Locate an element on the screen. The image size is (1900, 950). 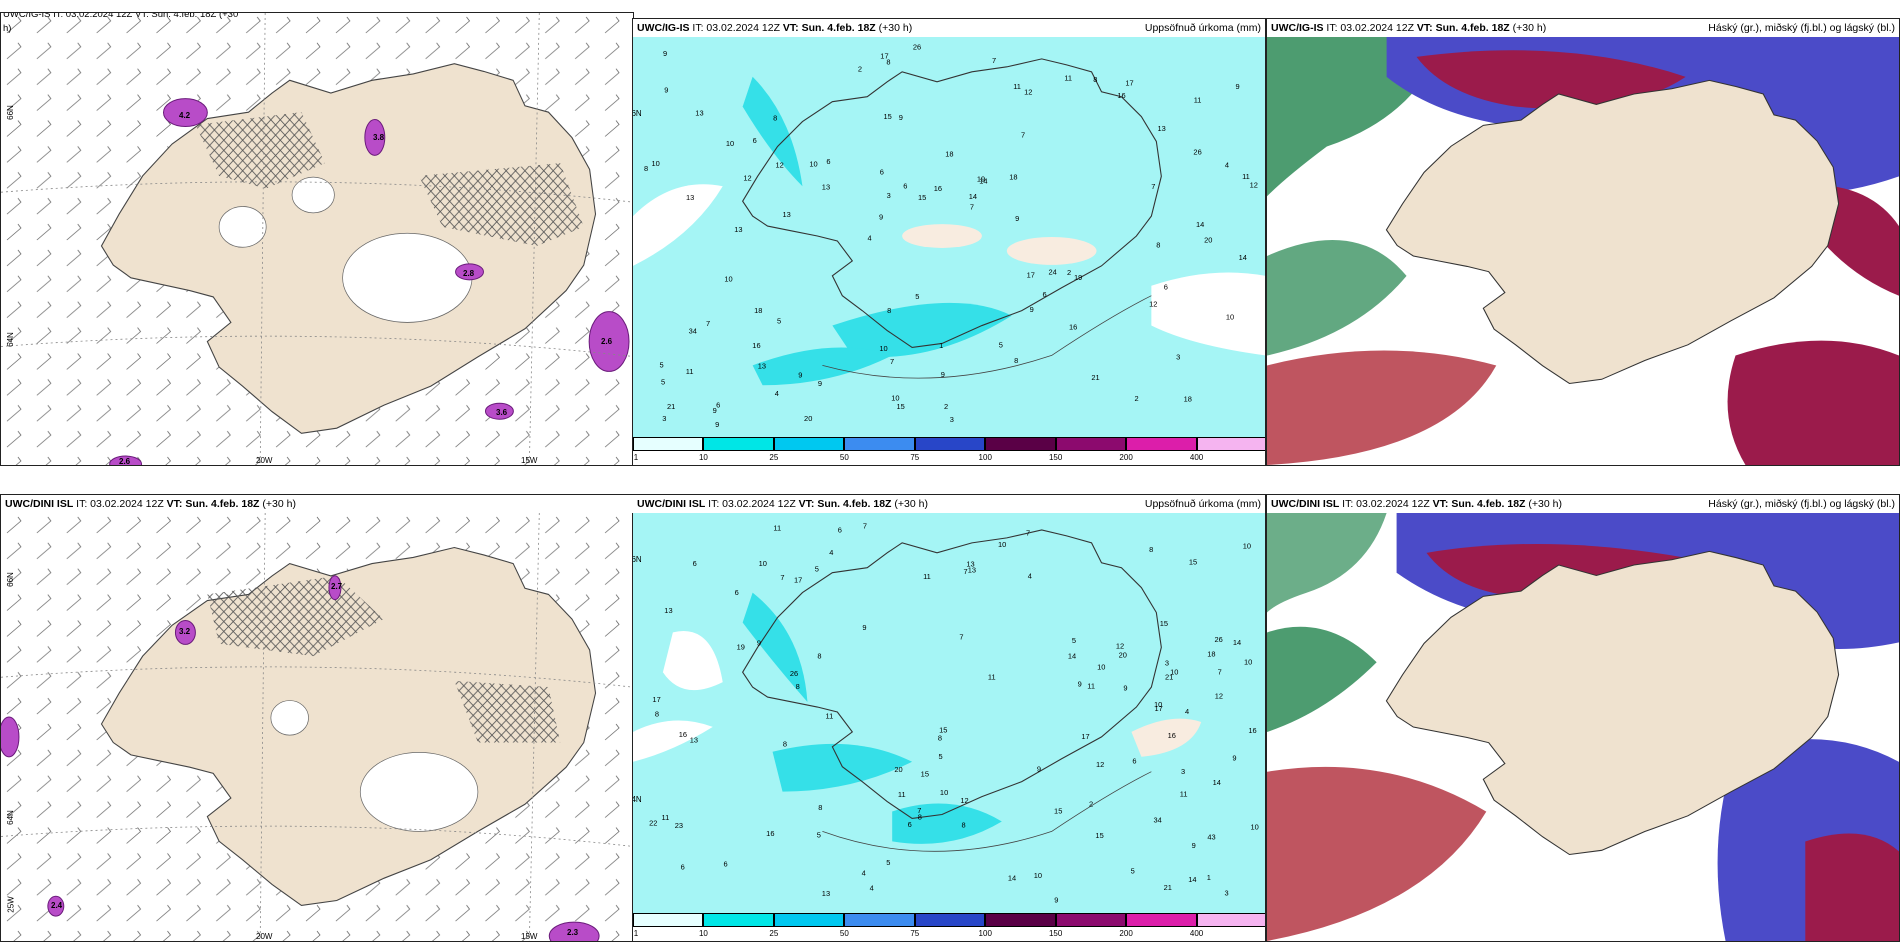
station-precip-value: 19 is located at coordinates (981, 178).